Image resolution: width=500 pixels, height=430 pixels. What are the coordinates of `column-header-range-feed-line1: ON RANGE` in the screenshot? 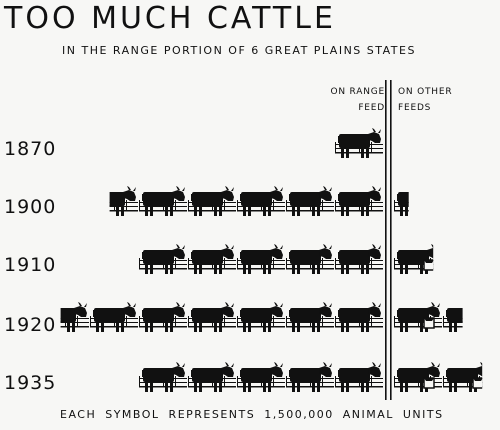 It's located at (357, 92).